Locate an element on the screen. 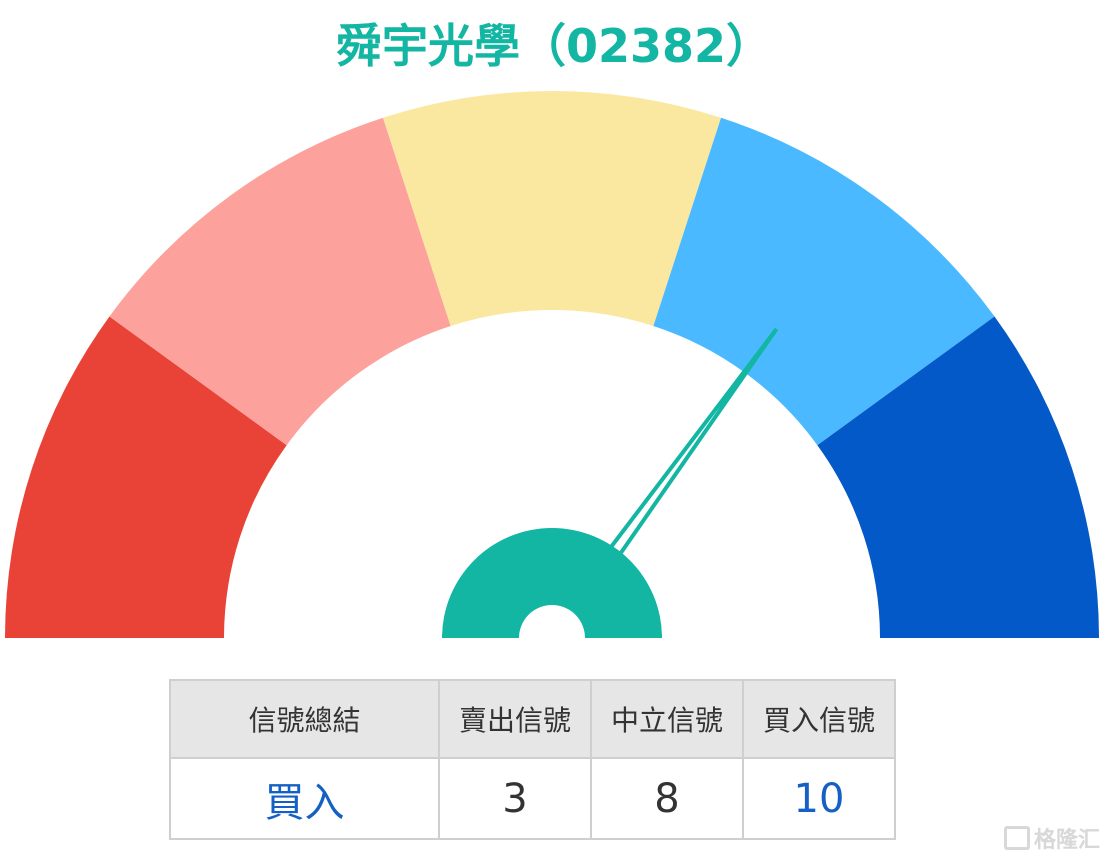 This screenshot has height=860, width=1108. neutral-count: 8 is located at coordinates (667, 798).